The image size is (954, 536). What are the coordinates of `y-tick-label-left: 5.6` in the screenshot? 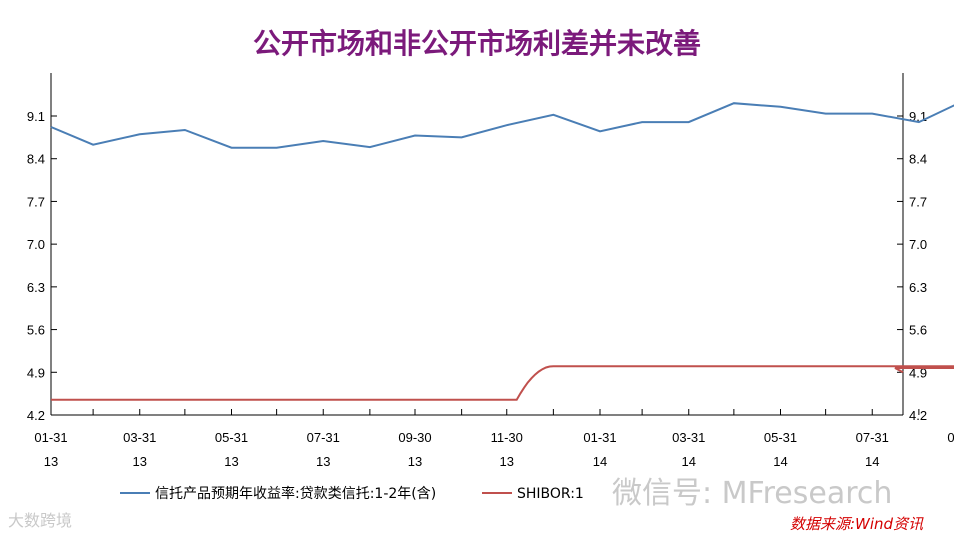 It's located at (36, 330).